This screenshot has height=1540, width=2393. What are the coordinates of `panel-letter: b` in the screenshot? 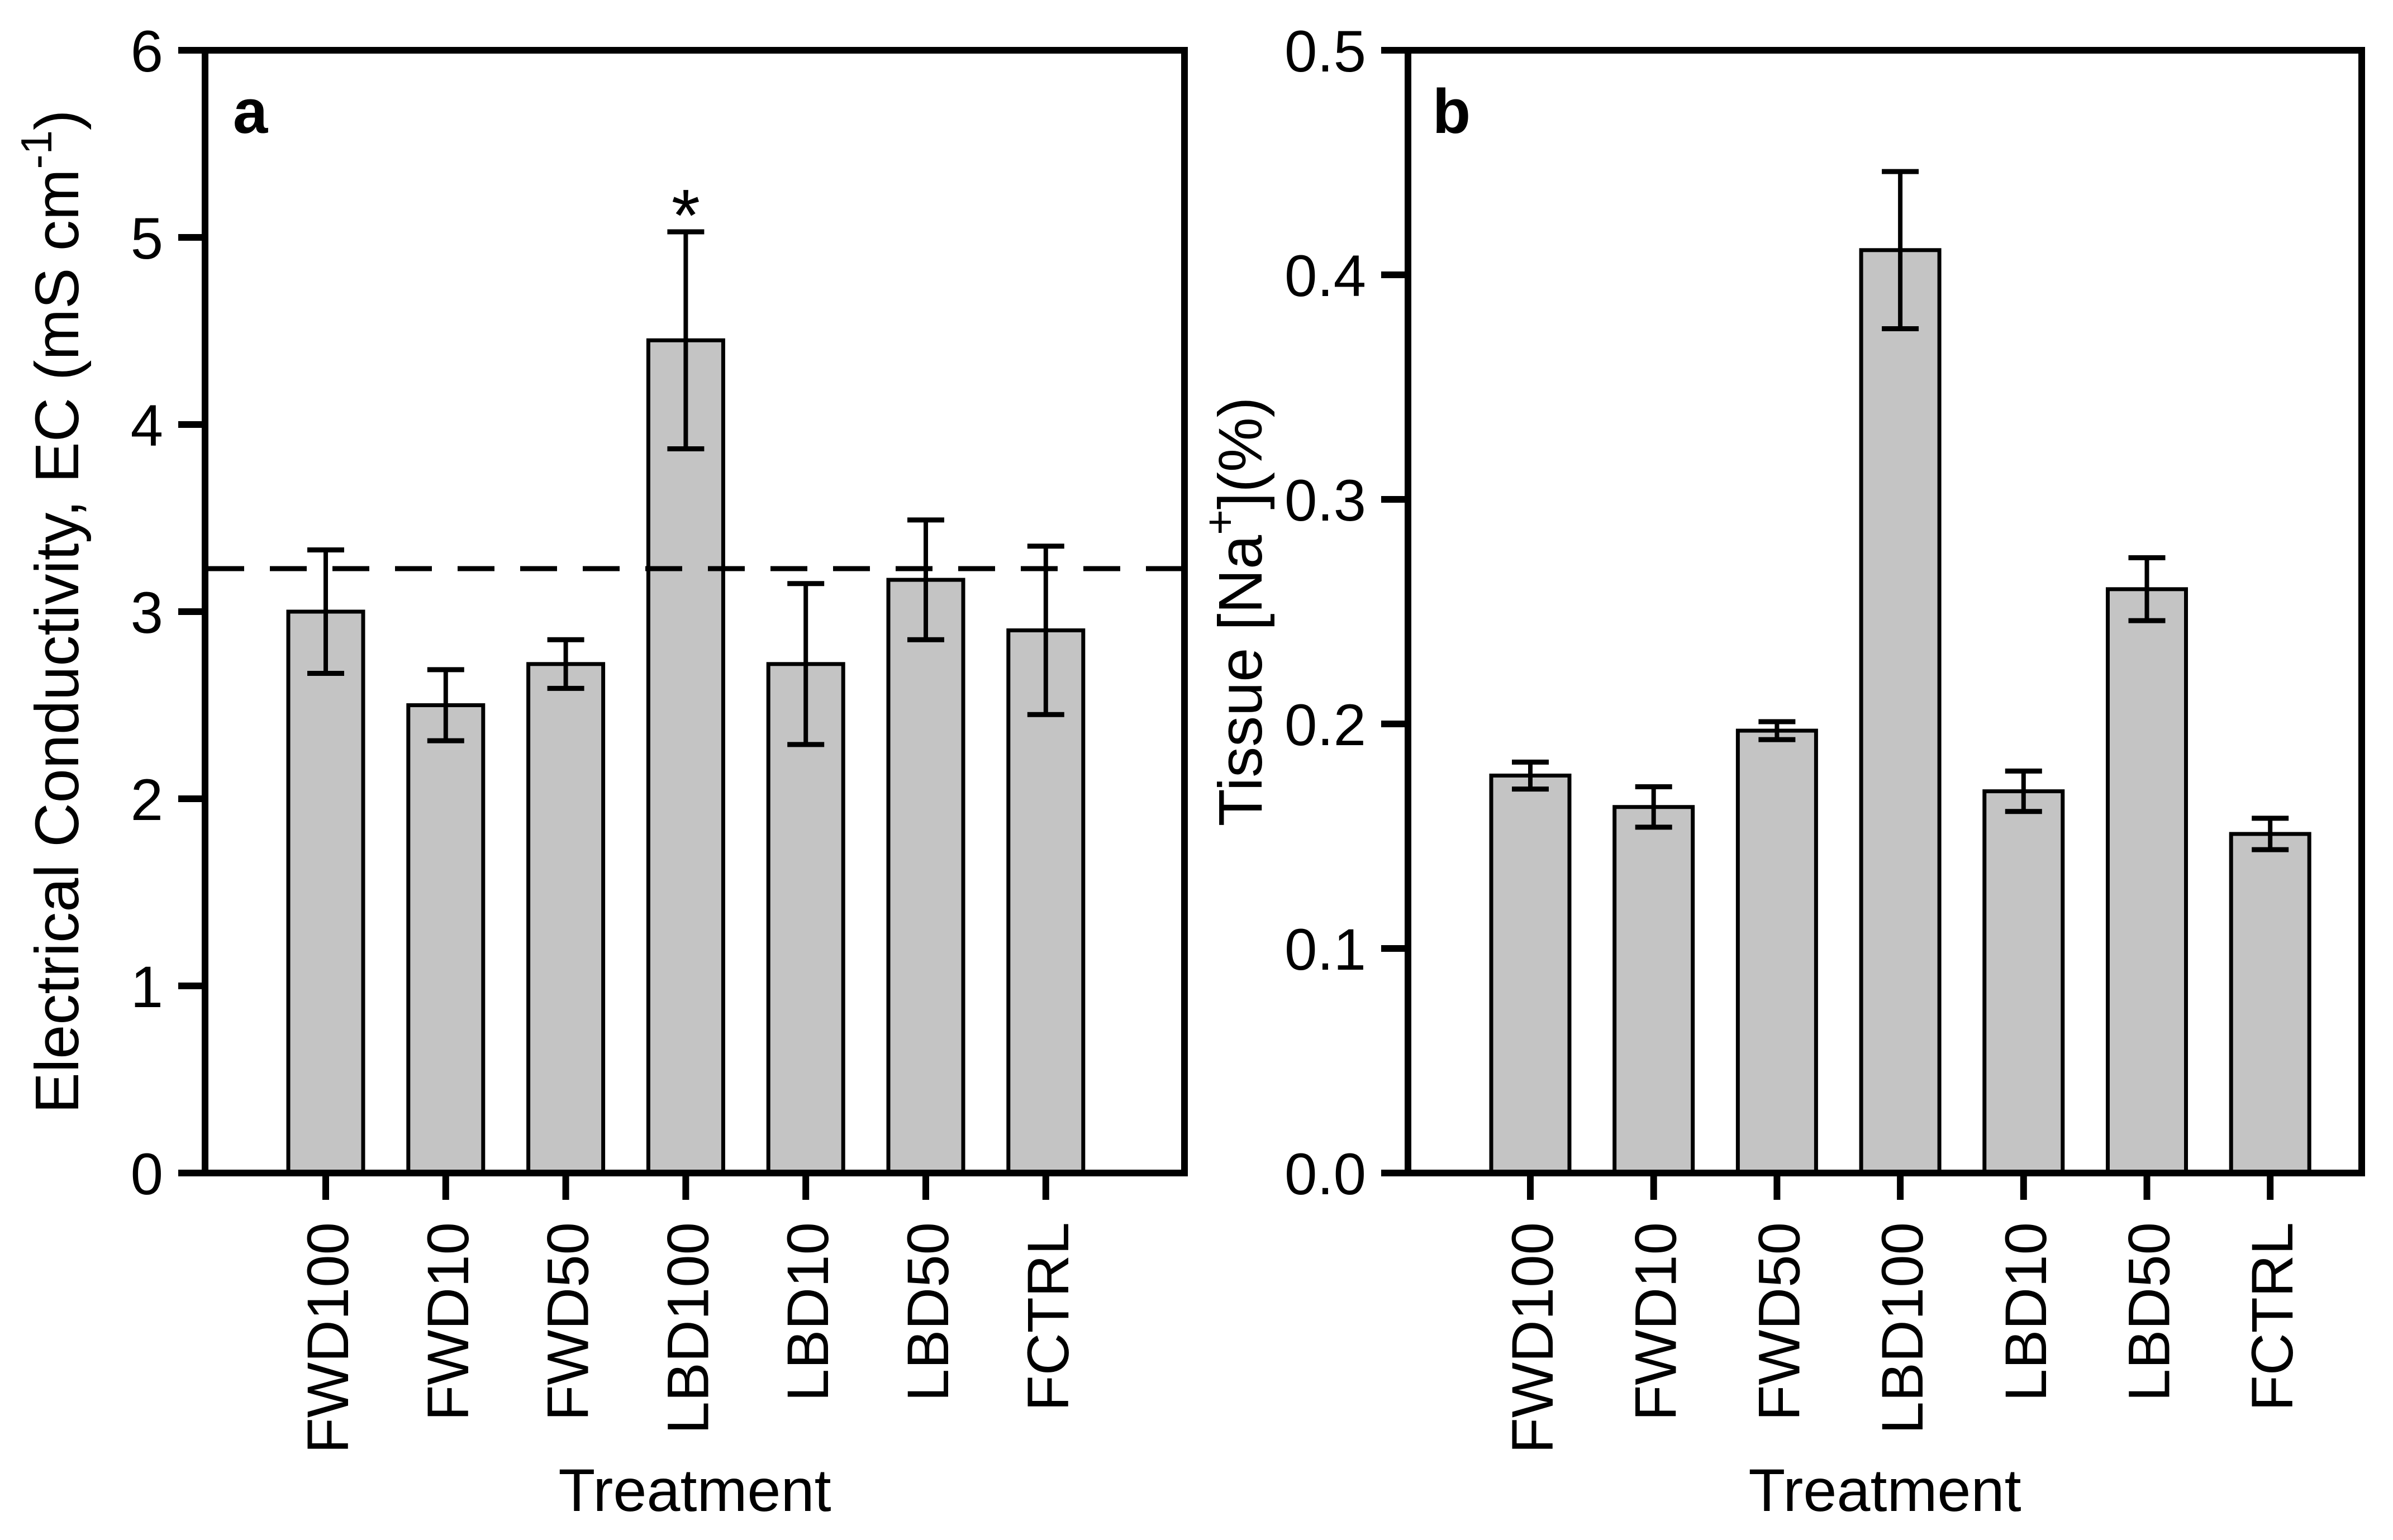 It's located at (1452, 112).